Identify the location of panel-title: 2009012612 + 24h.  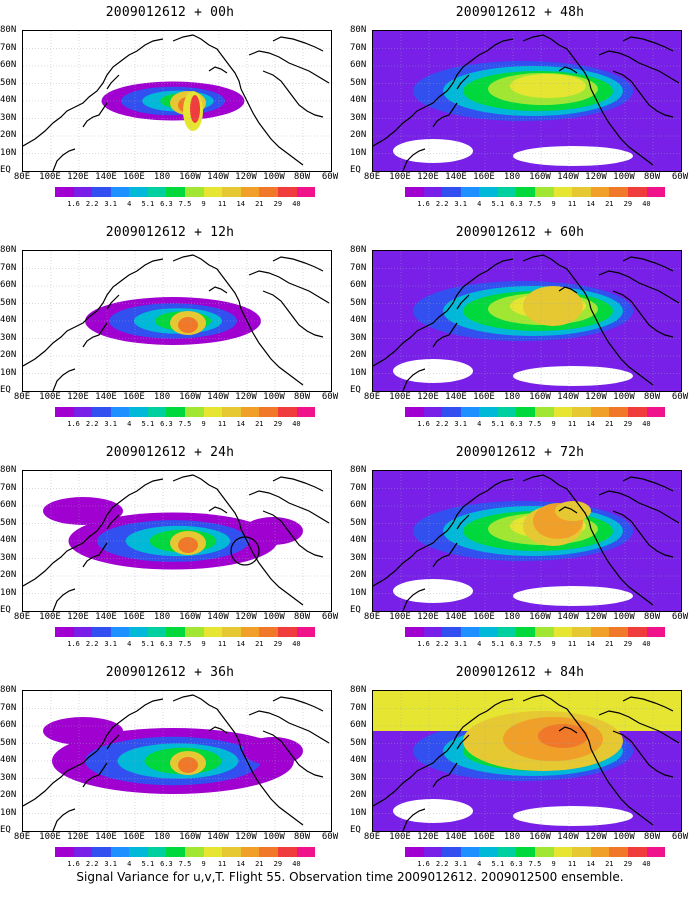
(170, 452).